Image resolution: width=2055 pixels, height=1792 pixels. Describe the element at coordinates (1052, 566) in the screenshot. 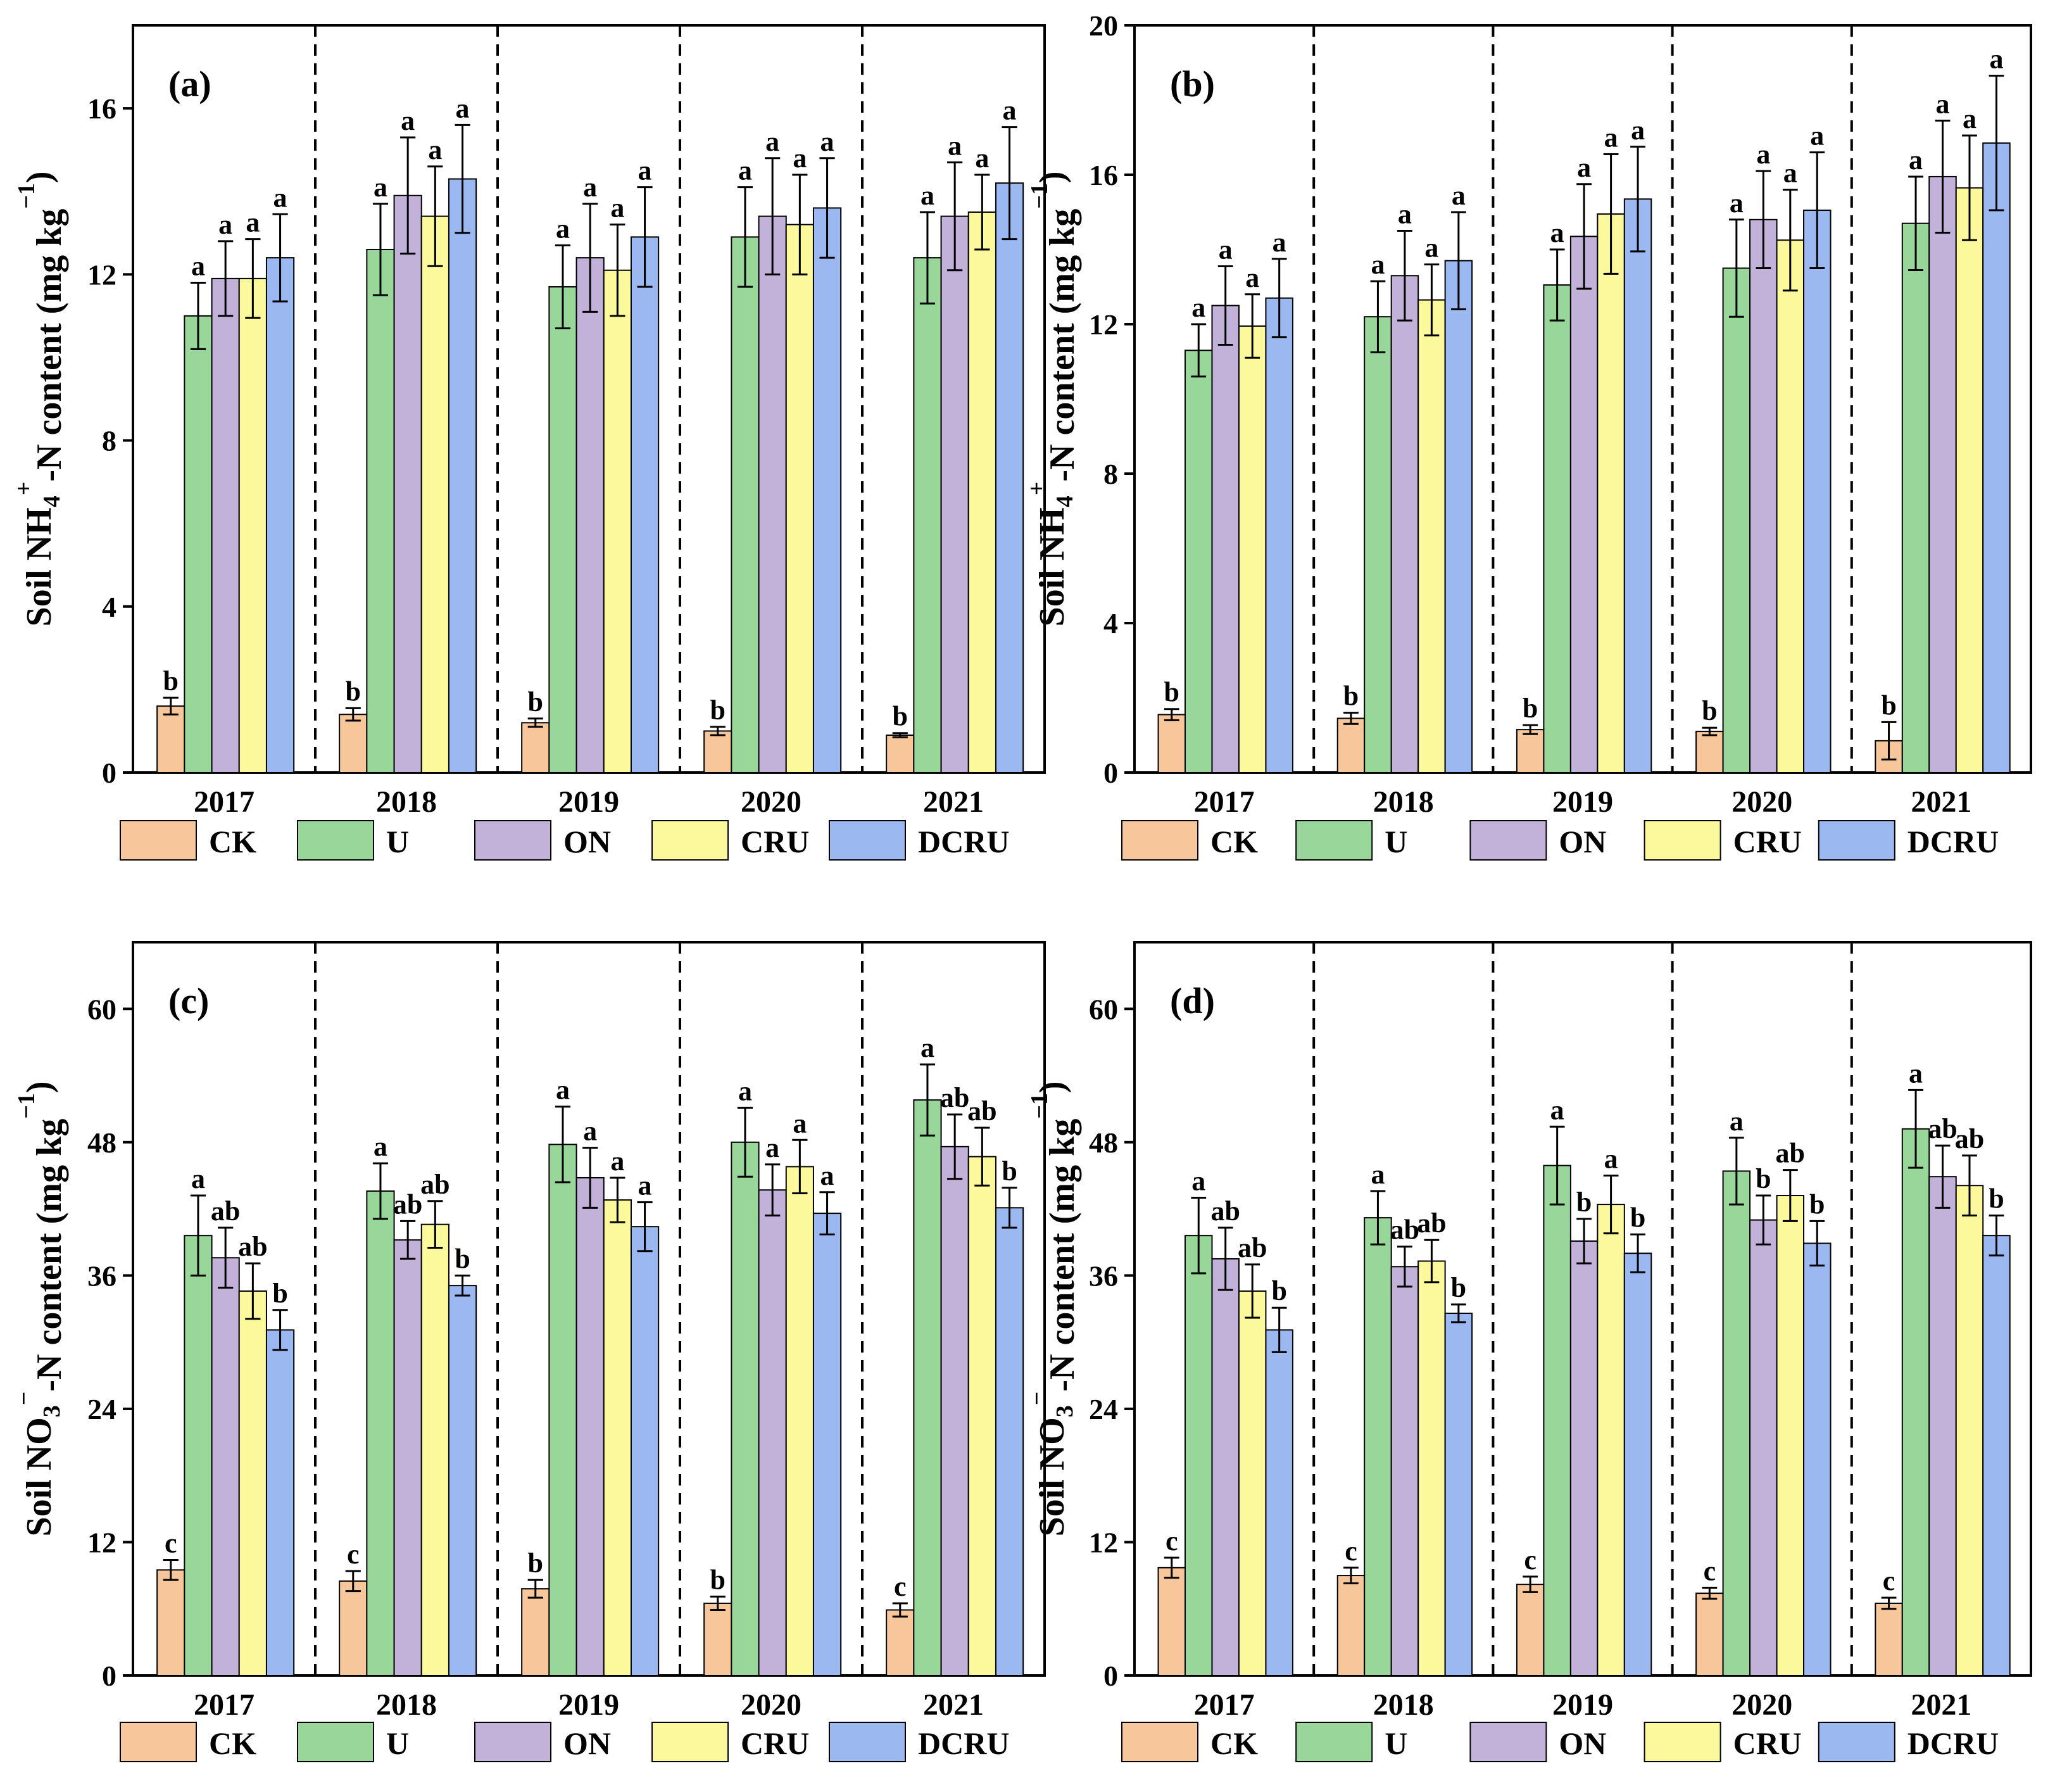

I see `y-axis-label-part: Soil NH` at that location.